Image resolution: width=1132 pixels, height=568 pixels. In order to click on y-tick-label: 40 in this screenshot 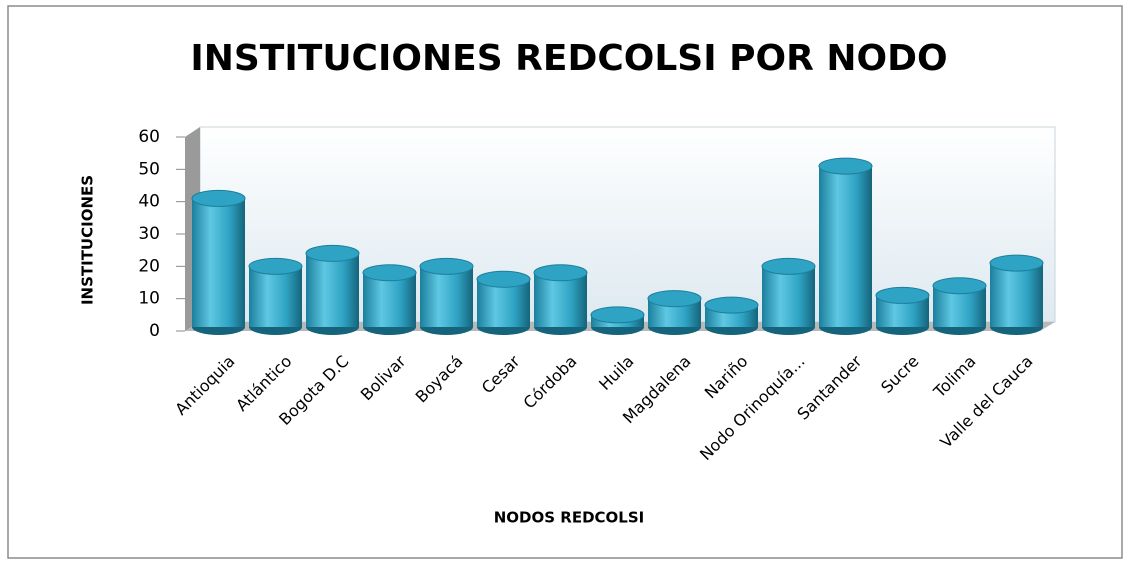, I will do `click(149, 202)`.